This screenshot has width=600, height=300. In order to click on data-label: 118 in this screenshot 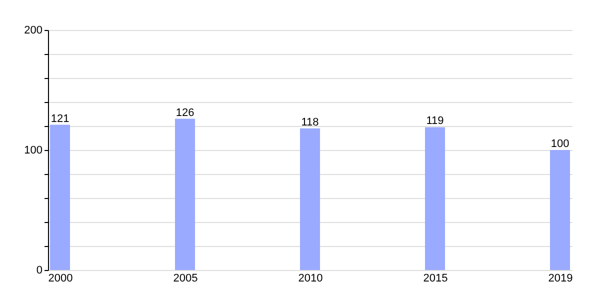, I will do `click(310, 122)`.